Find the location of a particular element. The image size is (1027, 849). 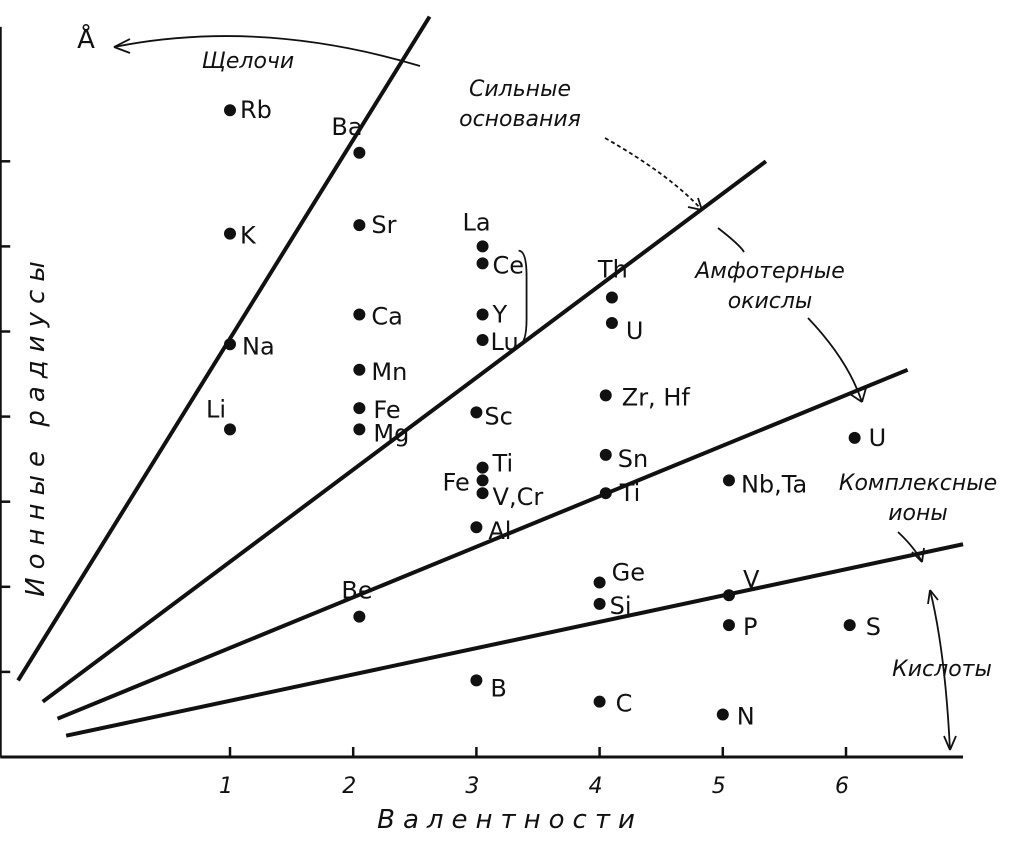

data-point-label: Na is located at coordinates (258, 346).